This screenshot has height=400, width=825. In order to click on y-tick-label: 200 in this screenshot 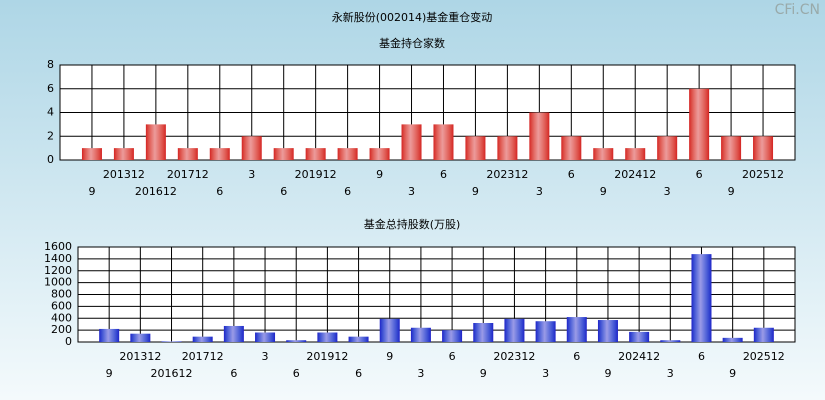, I will do `click(61, 329)`.